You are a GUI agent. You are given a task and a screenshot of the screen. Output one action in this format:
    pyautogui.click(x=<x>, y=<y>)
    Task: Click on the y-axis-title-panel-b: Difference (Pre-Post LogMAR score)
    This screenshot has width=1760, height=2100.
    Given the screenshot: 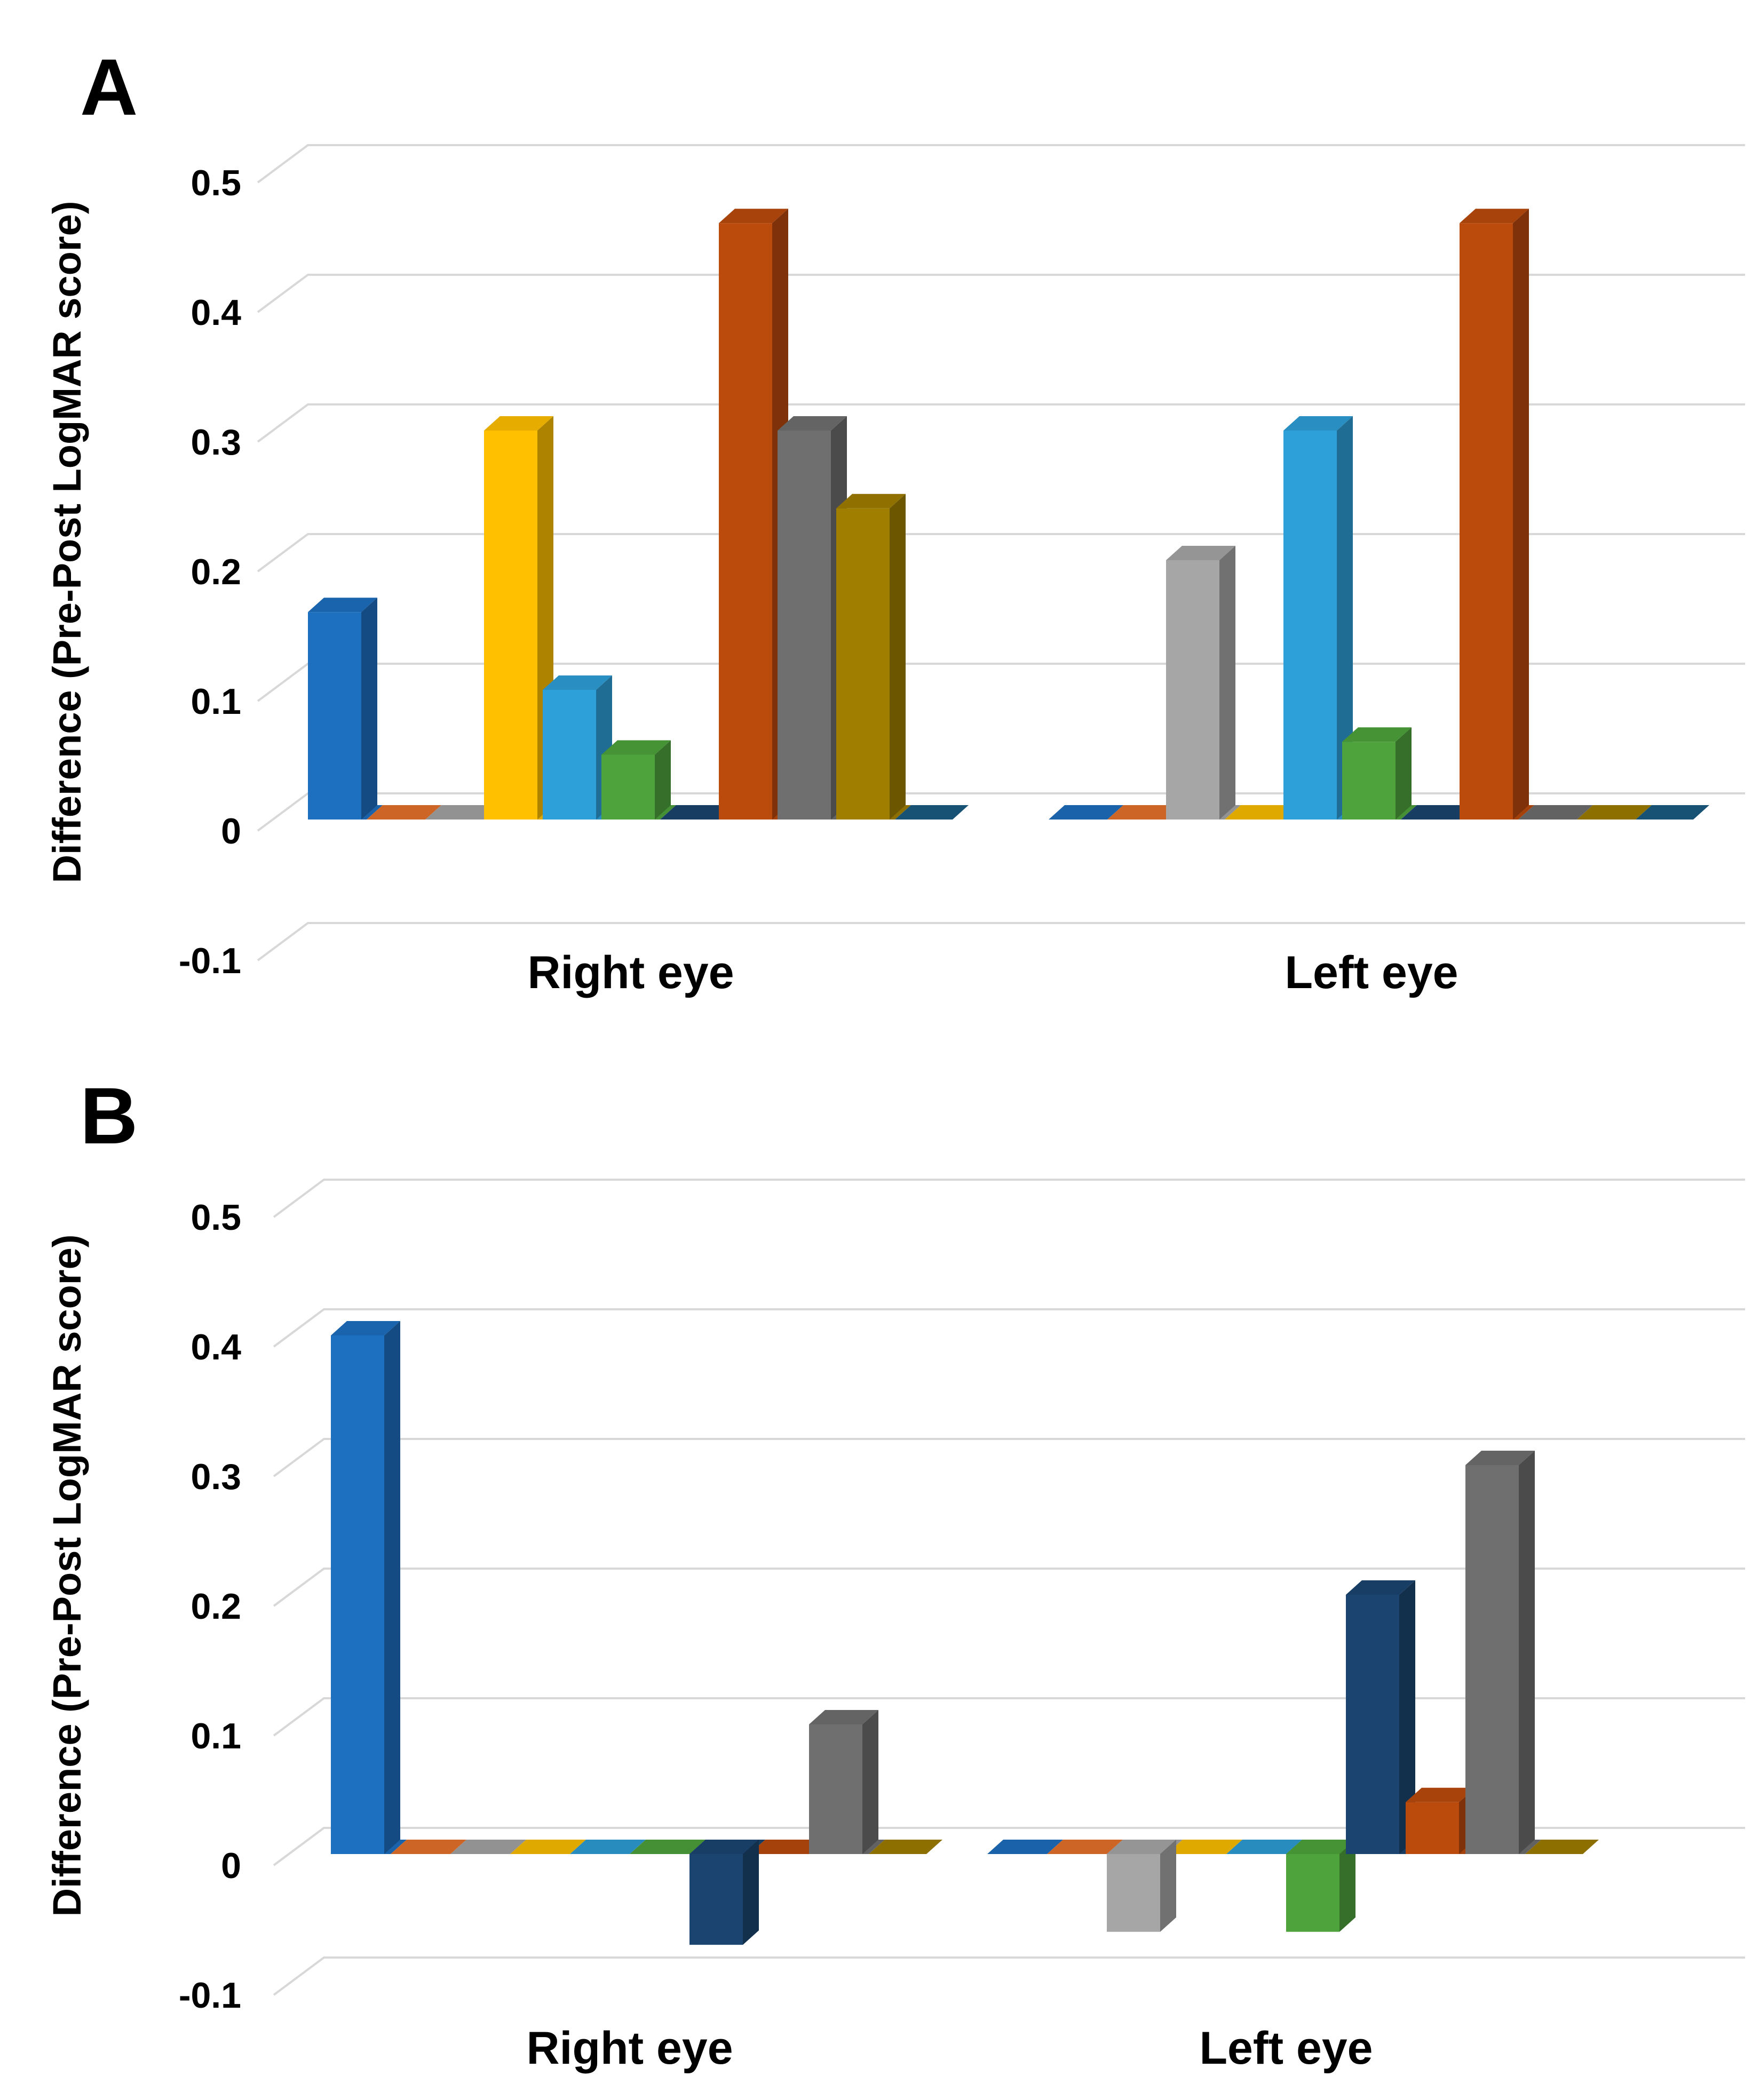 What is the action you would take?
    pyautogui.click(x=67, y=1576)
    